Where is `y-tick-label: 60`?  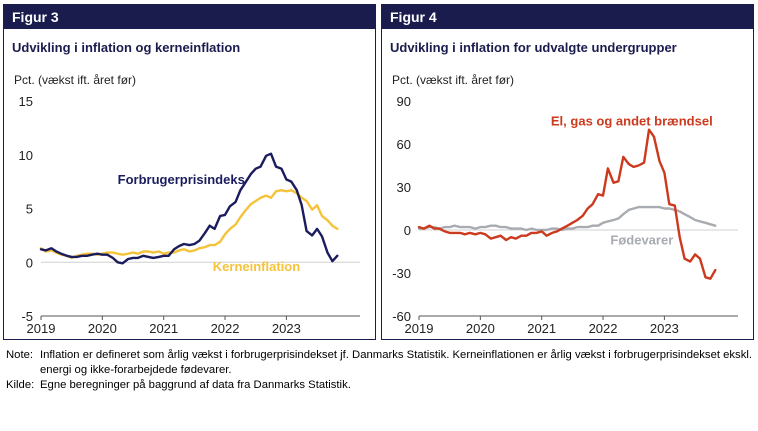 y-tick-label: 60 is located at coordinates (404, 144).